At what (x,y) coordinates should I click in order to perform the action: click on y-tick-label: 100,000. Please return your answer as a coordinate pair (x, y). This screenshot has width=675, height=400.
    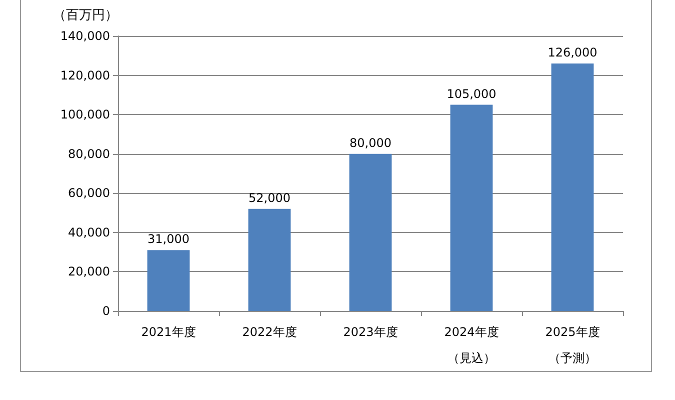
    Looking at the image, I should click on (85, 115).